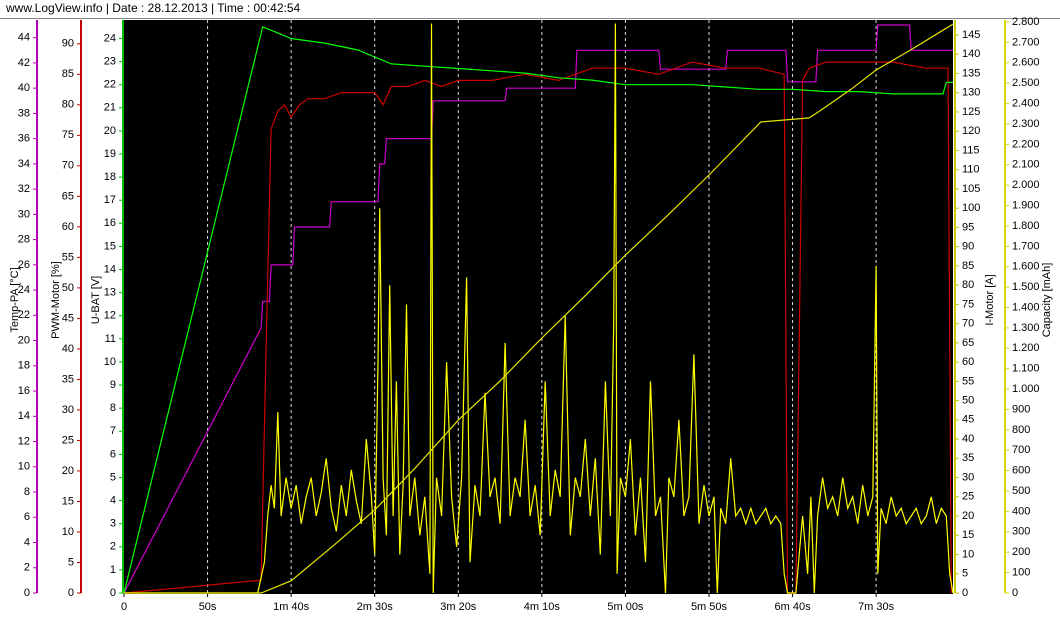 The height and width of the screenshot is (619, 1060). I want to click on x-tick-label: 1m 40s, so click(291, 607).